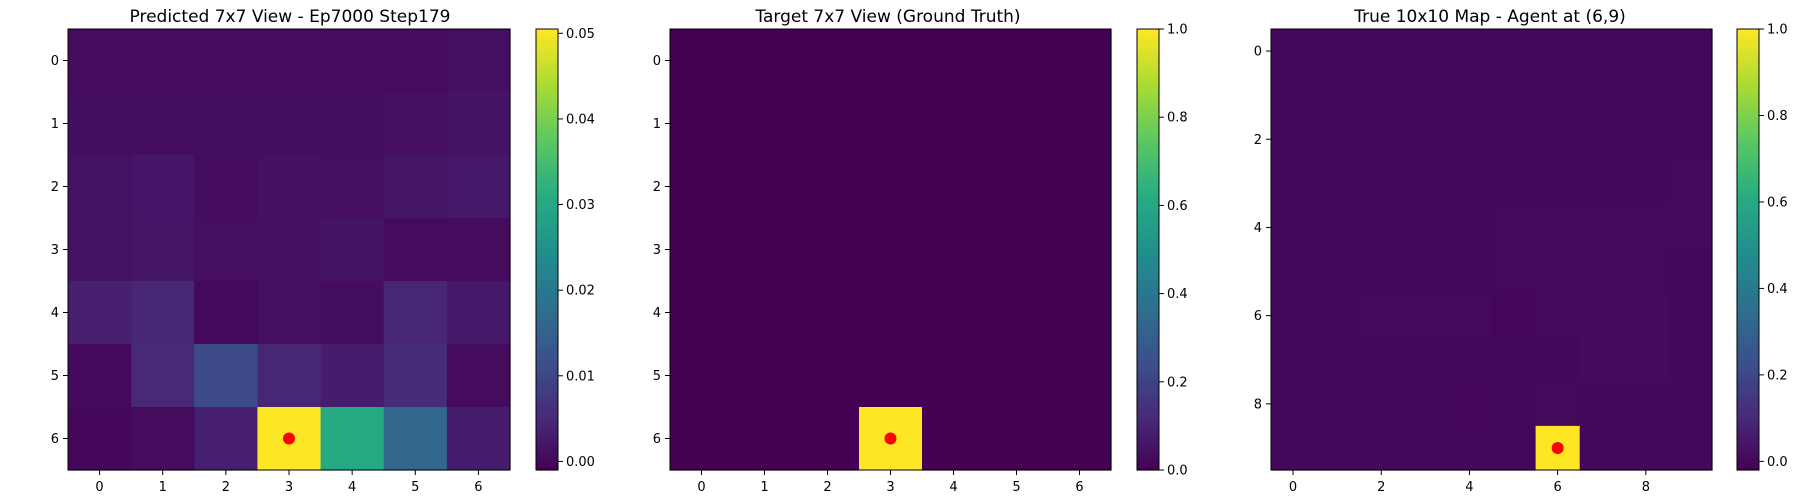  What do you see at coordinates (1017, 124) in the screenshot?
I see `heatmap-cell-r1-c5` at bounding box center [1017, 124].